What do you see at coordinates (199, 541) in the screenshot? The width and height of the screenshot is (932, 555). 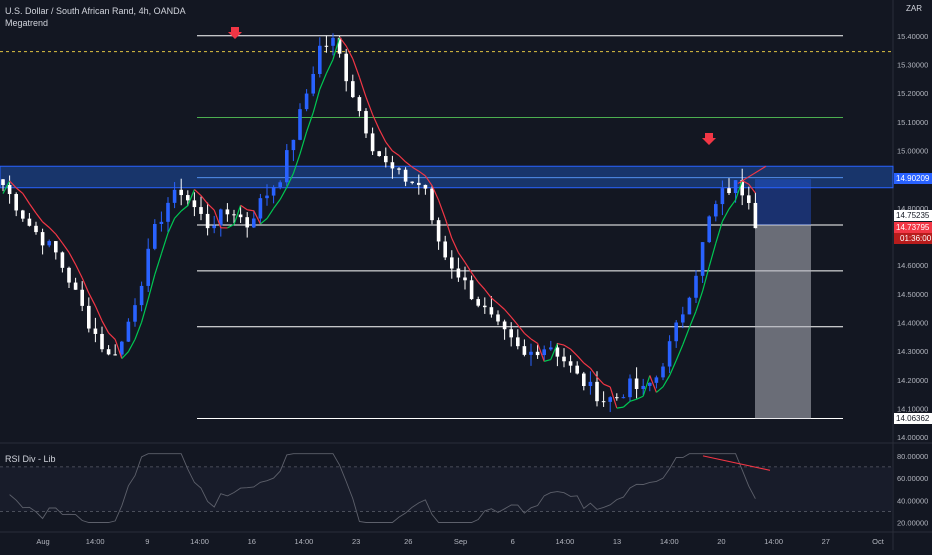 I see `x-tick-label: 14:00` at bounding box center [199, 541].